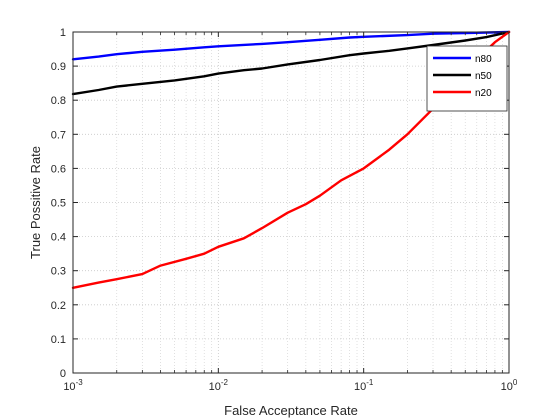  What do you see at coordinates (58, 238) in the screenshot?
I see `y-tick-label: 0.4` at bounding box center [58, 238].